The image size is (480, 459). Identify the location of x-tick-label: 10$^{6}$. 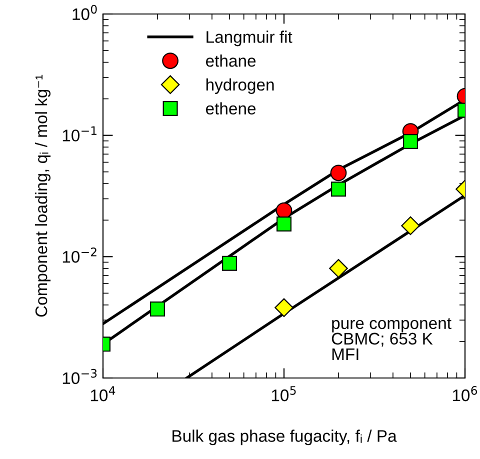
(465, 394).